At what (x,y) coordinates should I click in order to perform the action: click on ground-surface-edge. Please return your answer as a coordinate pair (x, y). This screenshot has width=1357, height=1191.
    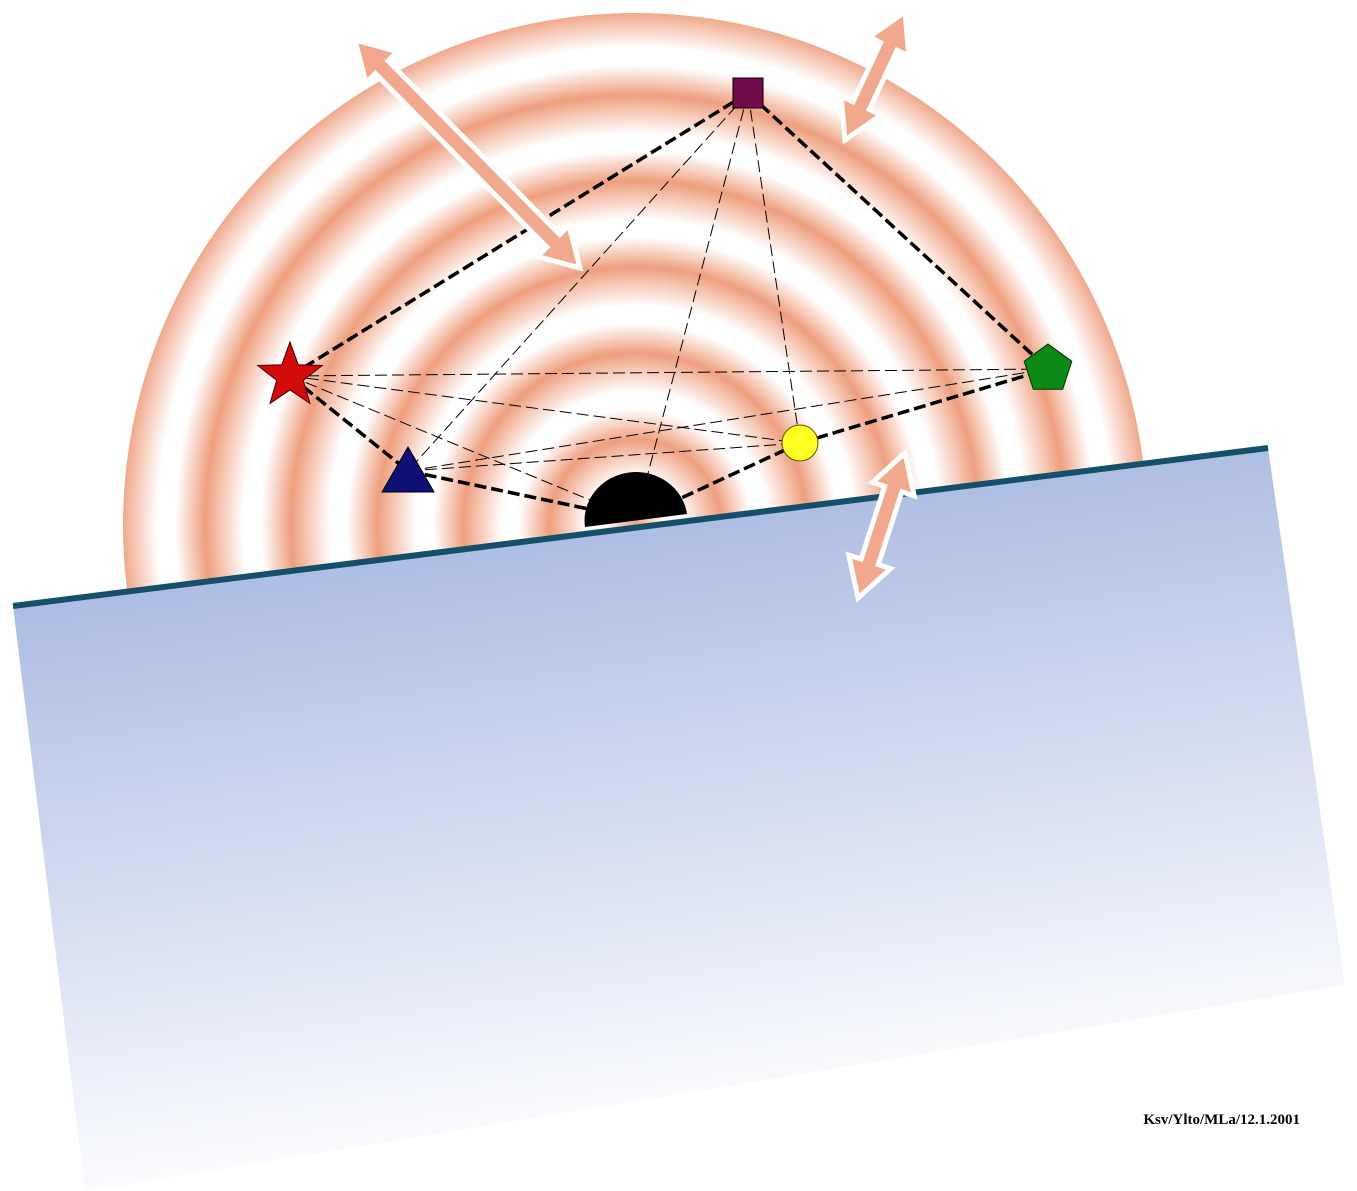
    Looking at the image, I should click on (640, 527).